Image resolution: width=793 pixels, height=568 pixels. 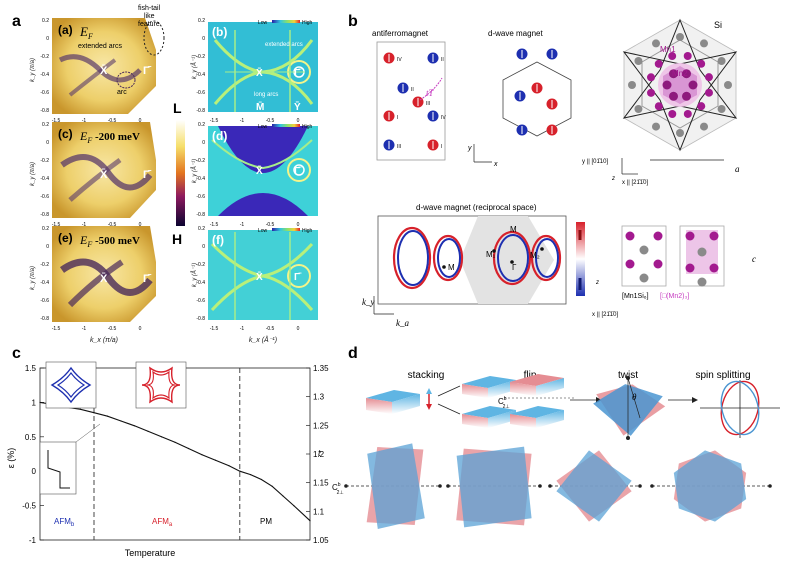 I want to click on point-g-1: Γ̄, so click(x=147, y=71).